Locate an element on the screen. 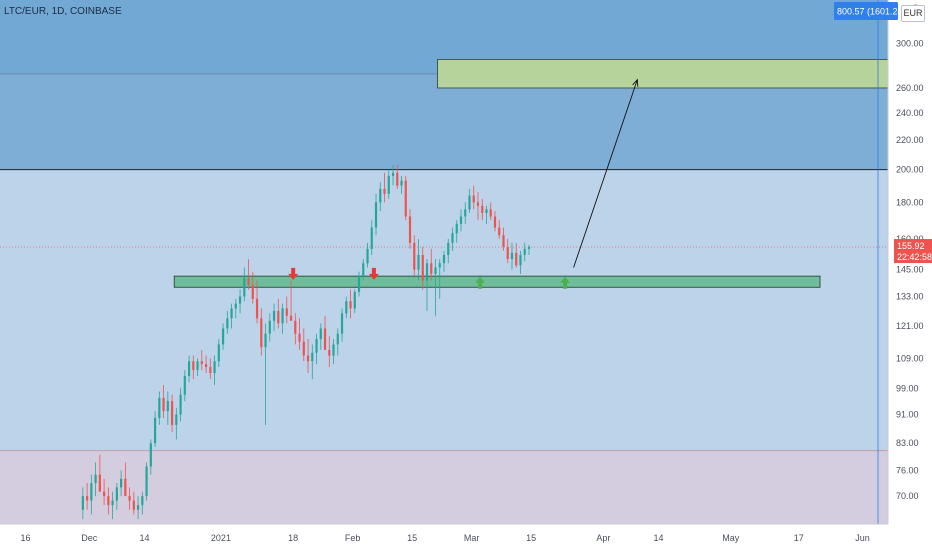 This screenshot has width=932, height=555. x-tick-label: 2021 is located at coordinates (221, 538).